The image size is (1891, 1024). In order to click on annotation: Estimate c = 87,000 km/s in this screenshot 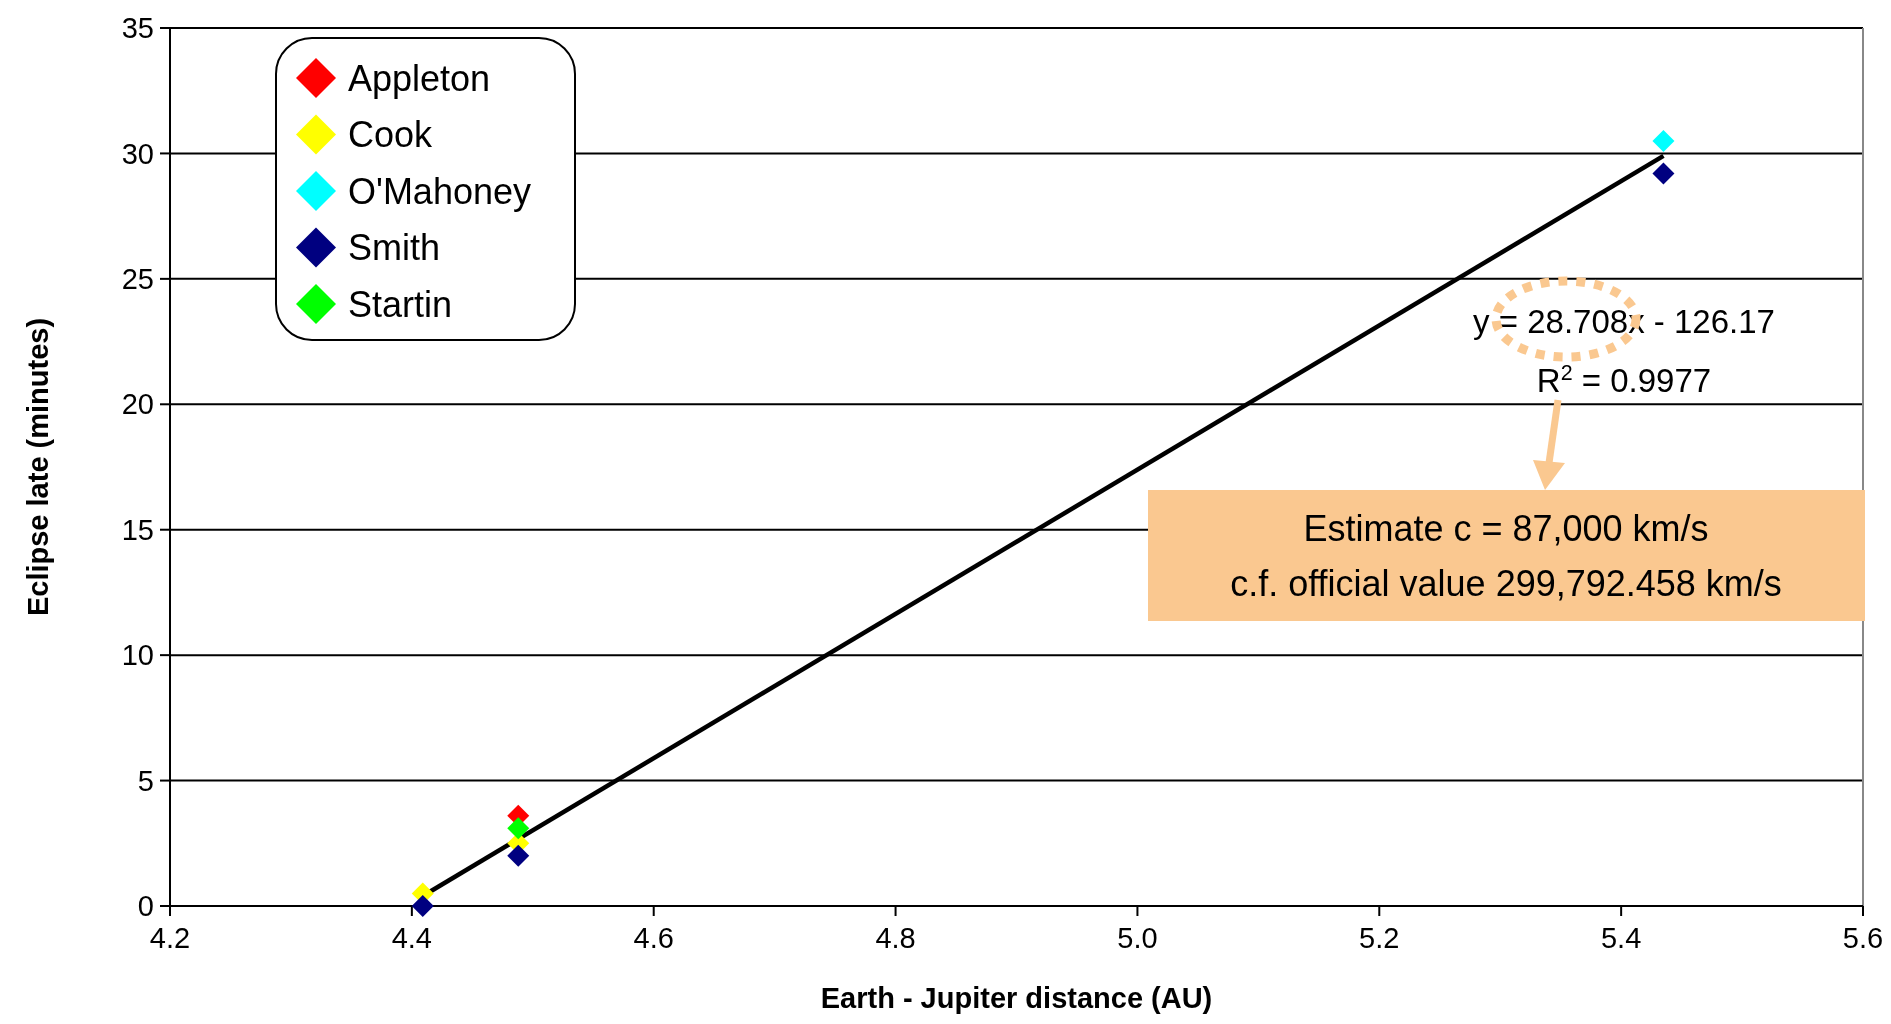, I will do `click(1506, 528)`.